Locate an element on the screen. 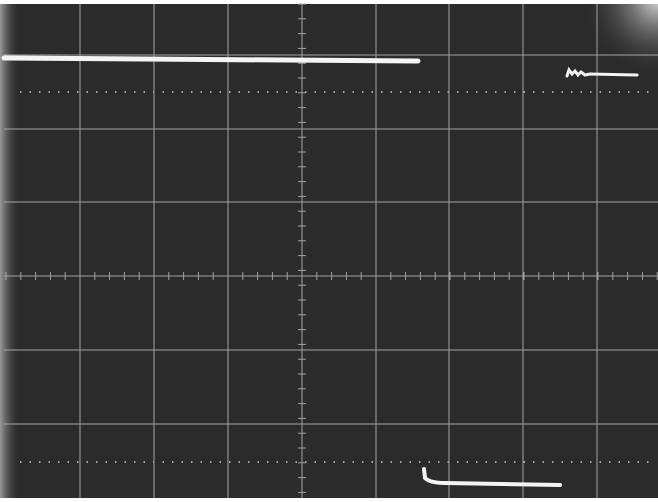  left-edge-light is located at coordinates (10, 251).